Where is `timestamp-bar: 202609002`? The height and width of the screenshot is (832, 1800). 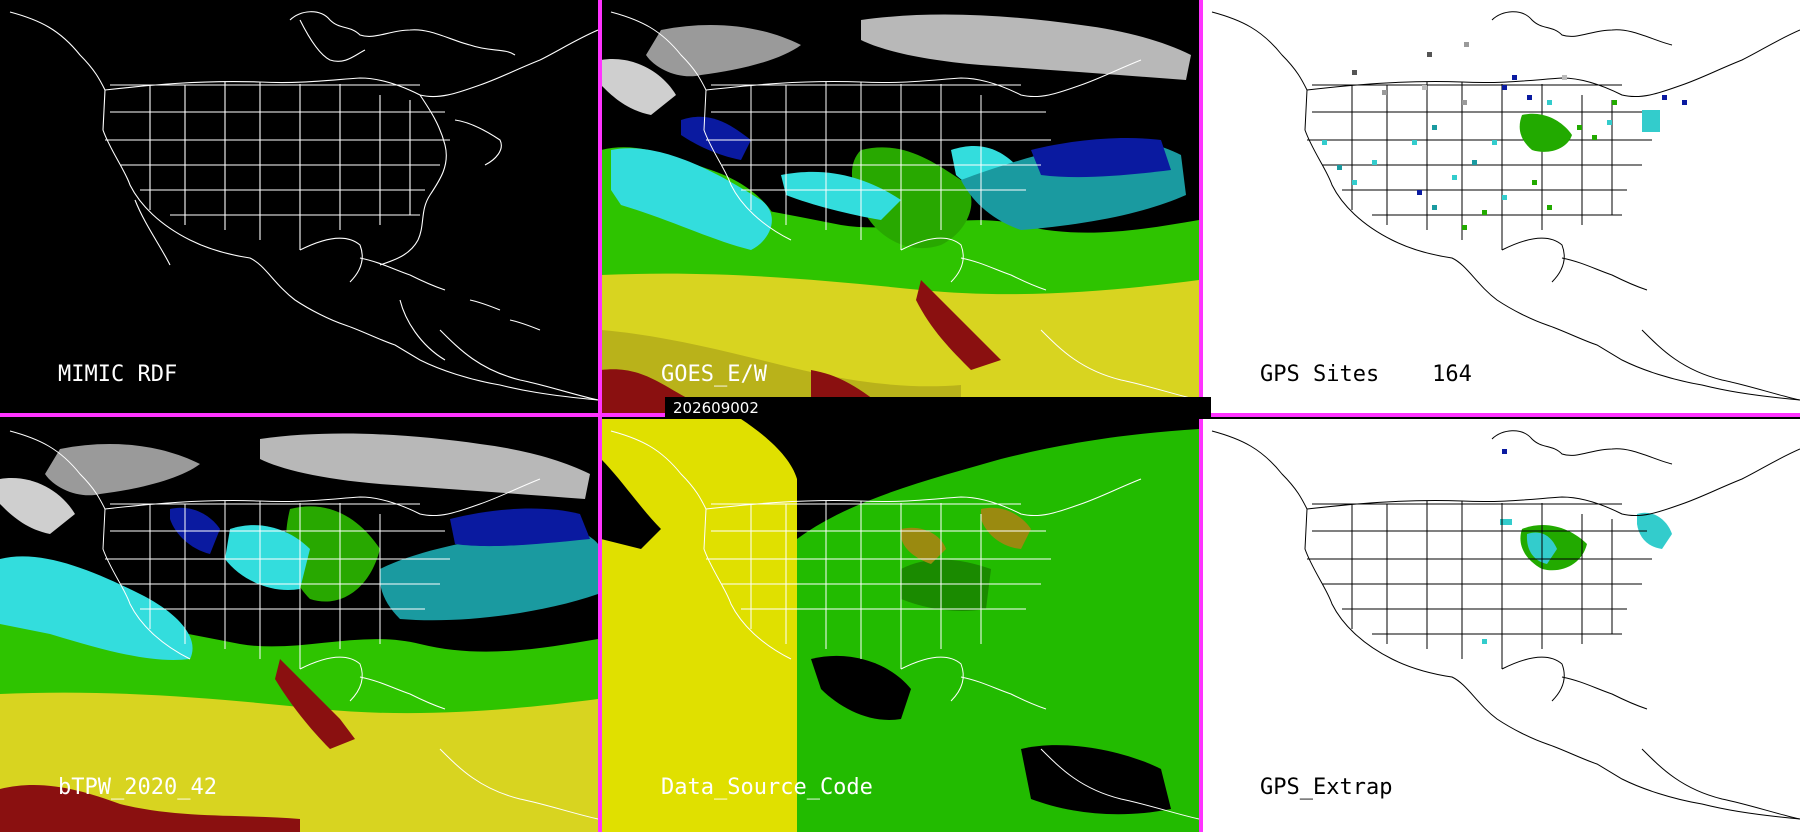
timestamp-bar: 202609002 is located at coordinates (938, 408).